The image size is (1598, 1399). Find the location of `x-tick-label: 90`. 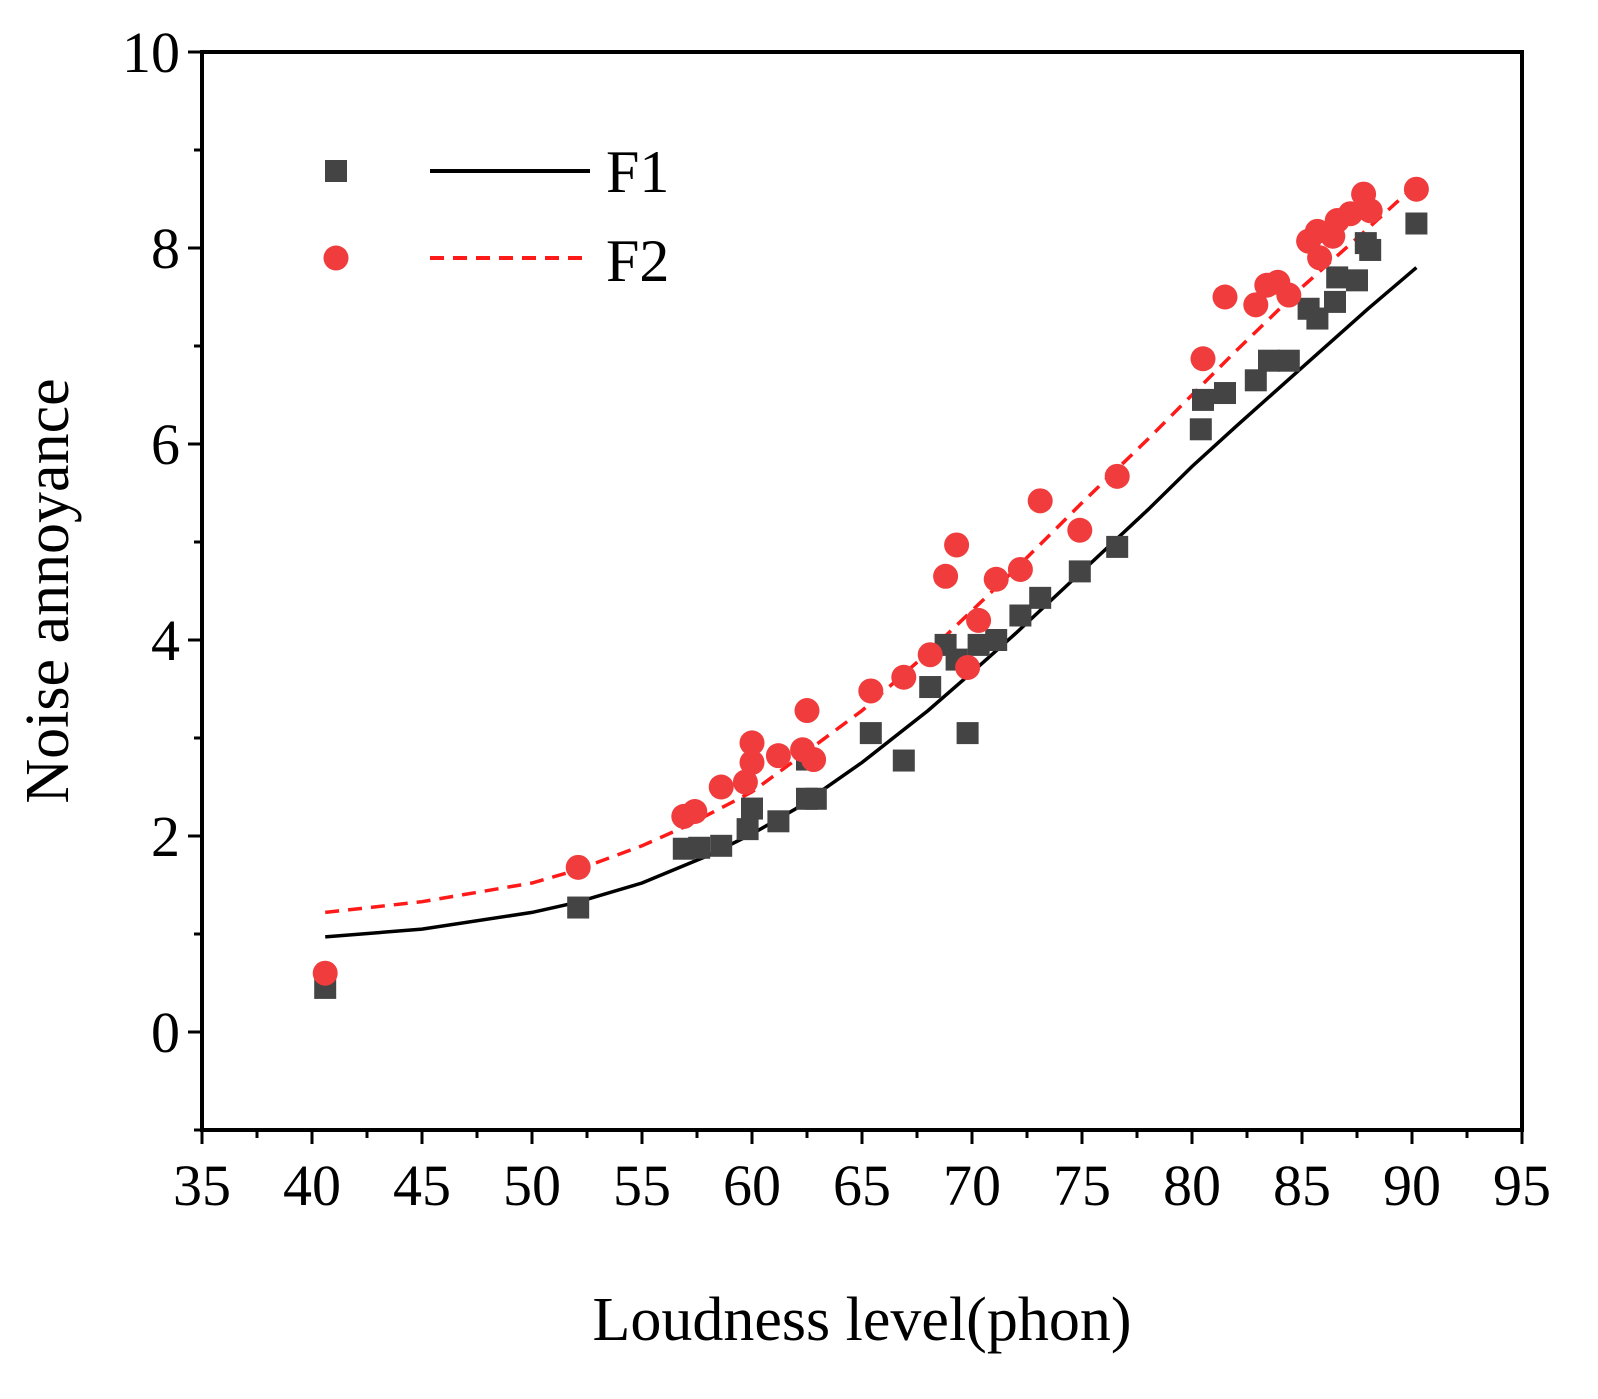

x-tick-label: 90 is located at coordinates (1412, 1185).